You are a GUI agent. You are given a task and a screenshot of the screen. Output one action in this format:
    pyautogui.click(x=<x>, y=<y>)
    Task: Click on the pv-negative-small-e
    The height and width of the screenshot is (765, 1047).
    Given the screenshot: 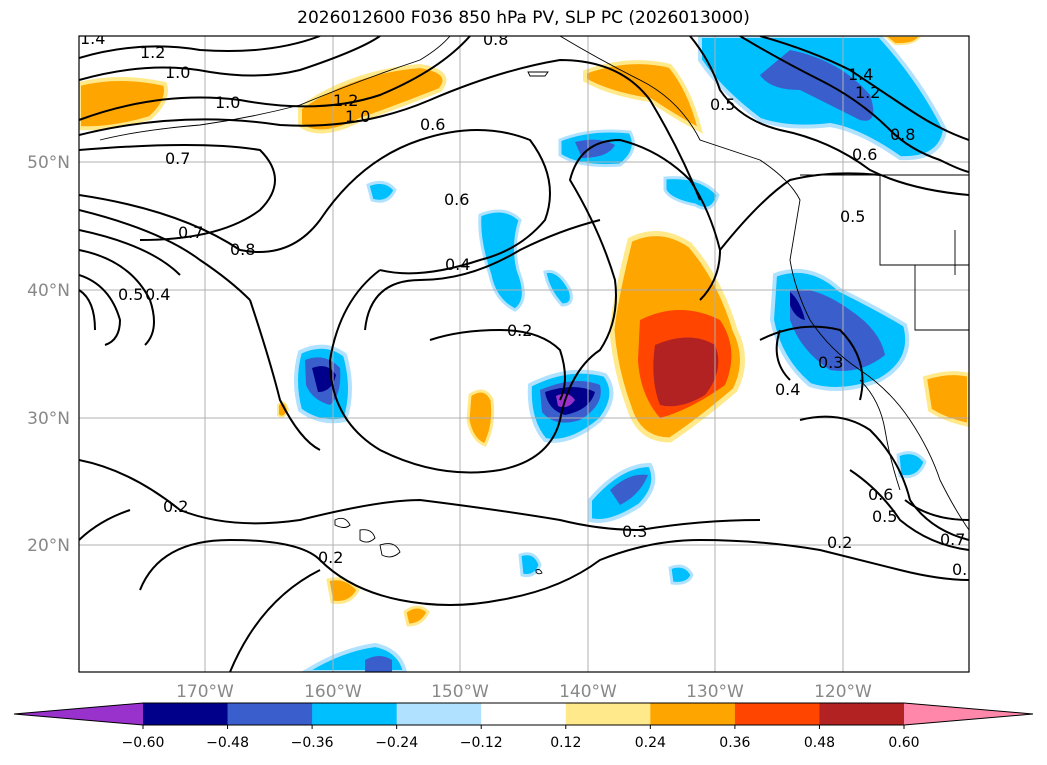 What is the action you would take?
    pyautogui.click(x=911, y=465)
    